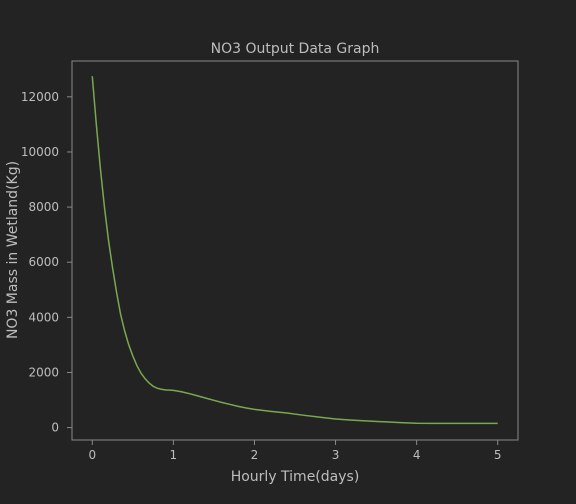 The image size is (576, 504). What do you see at coordinates (174, 455) in the screenshot?
I see `x-tick-label: 1` at bounding box center [174, 455].